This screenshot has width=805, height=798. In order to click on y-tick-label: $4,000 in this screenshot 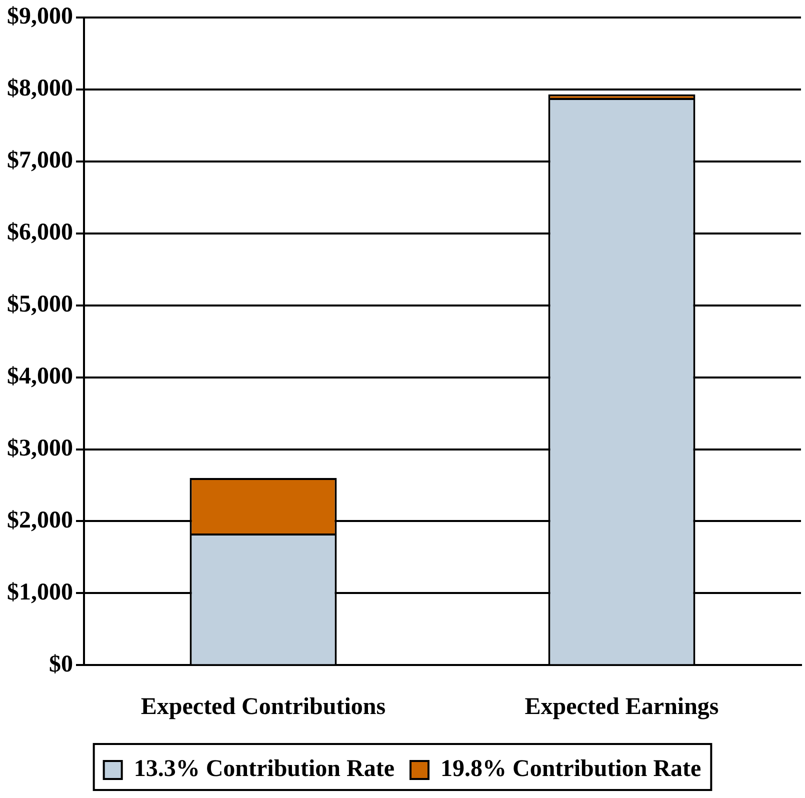, I will do `click(40, 376)`.